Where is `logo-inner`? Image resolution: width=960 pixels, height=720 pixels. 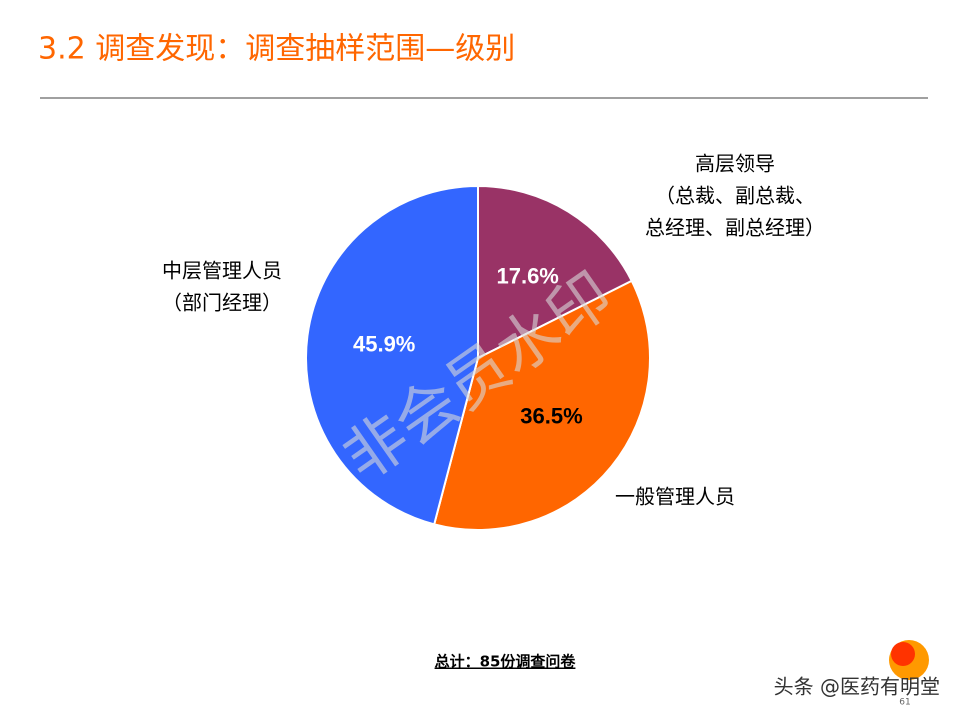
logo-inner is located at coordinates (903, 654).